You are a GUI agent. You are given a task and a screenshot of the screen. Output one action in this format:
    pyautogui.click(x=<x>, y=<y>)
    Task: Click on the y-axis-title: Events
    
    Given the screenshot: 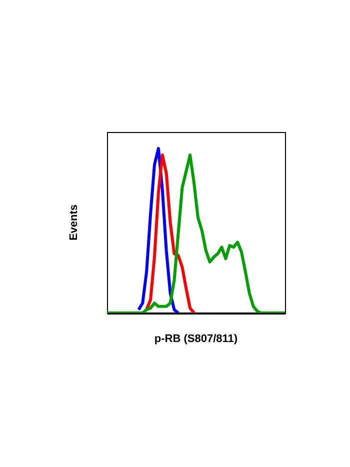 What is the action you would take?
    pyautogui.click(x=74, y=222)
    